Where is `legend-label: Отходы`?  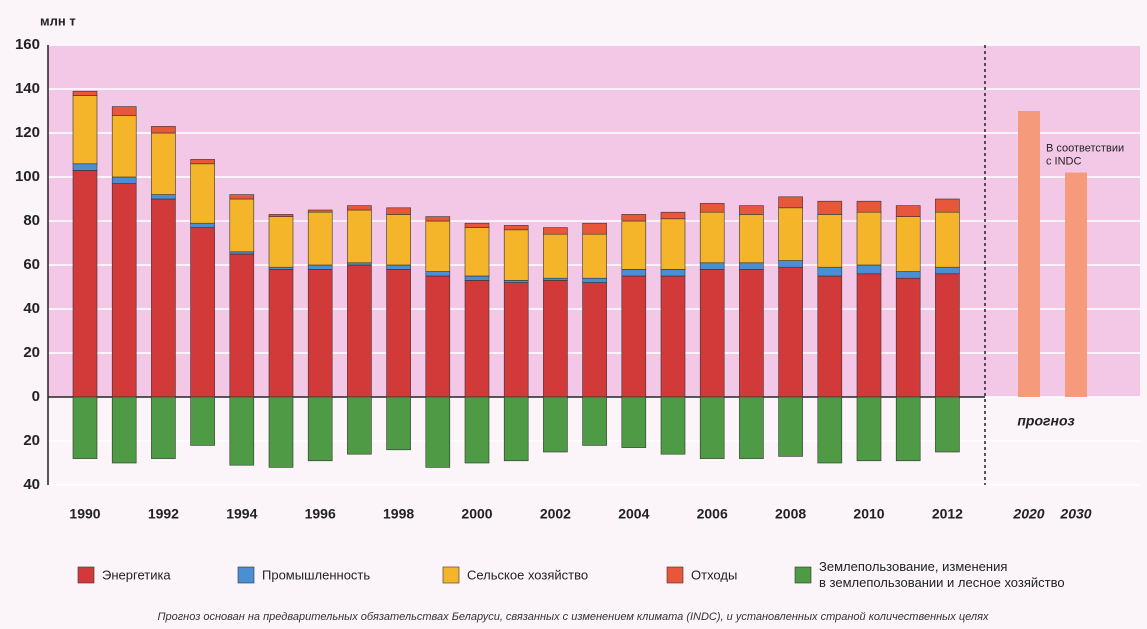 legend-label: Отходы is located at coordinates (714, 574).